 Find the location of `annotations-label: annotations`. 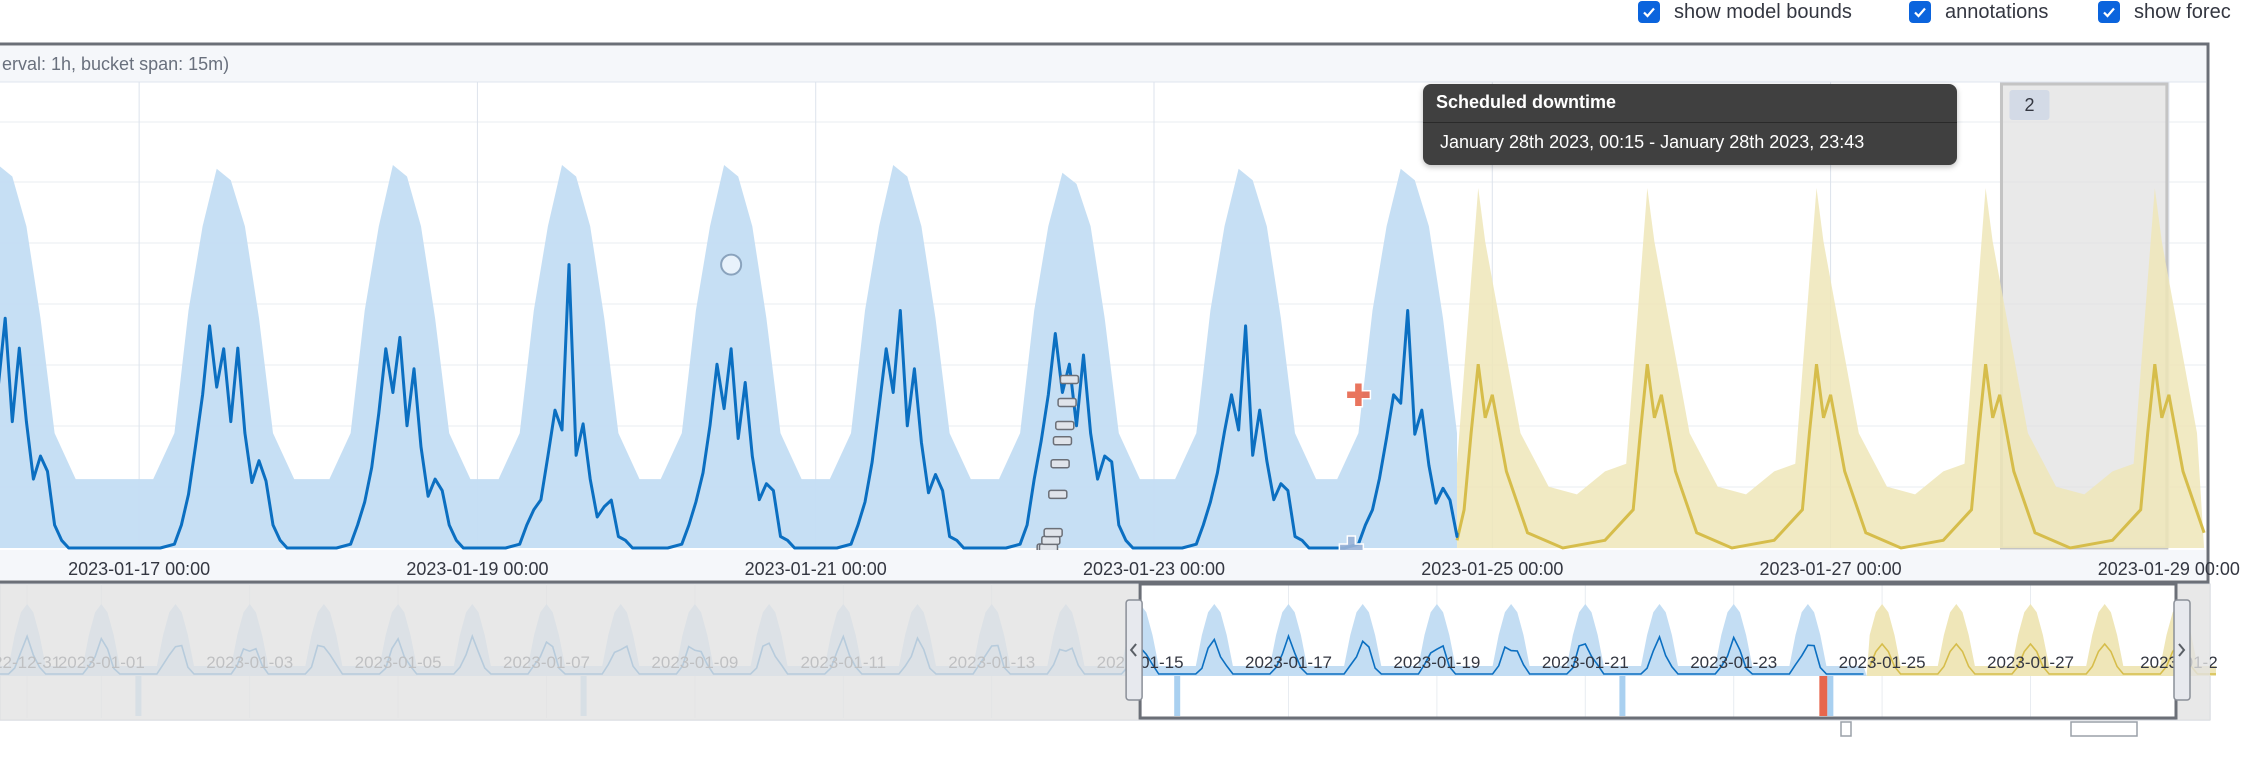

annotations-label: annotations is located at coordinates (1997, 11).